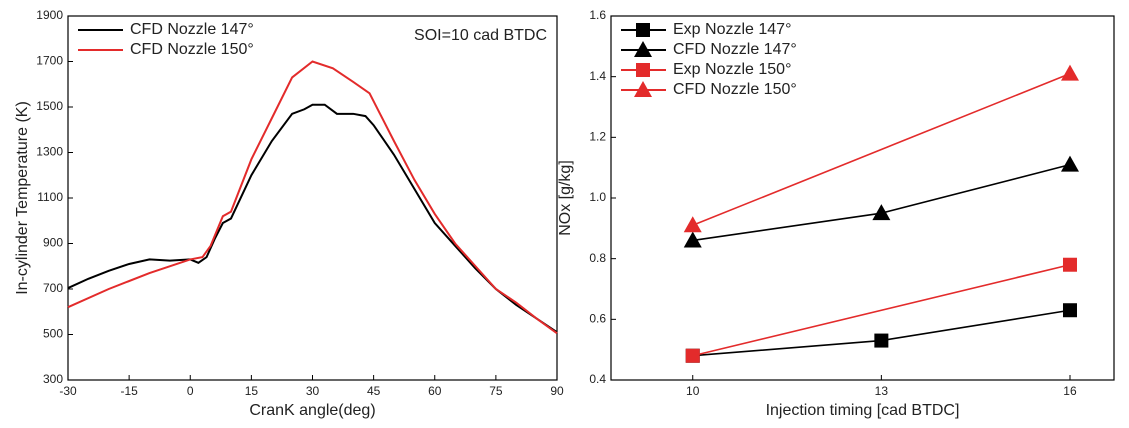  What do you see at coordinates (313, 391) in the screenshot?
I see `x-tick-label: 30` at bounding box center [313, 391].